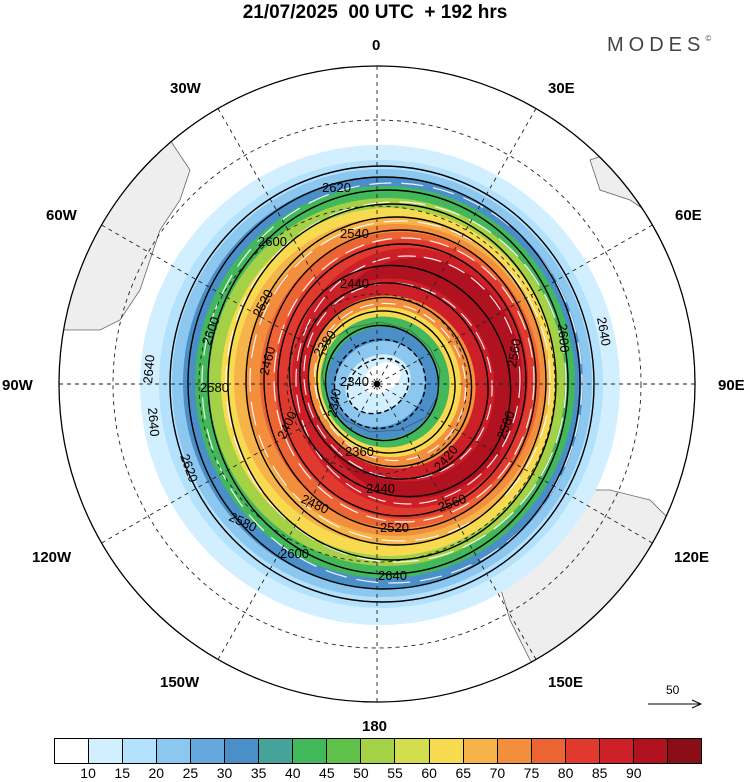 The width and height of the screenshot is (750, 782). I want to click on colorbar, so click(378, 751).